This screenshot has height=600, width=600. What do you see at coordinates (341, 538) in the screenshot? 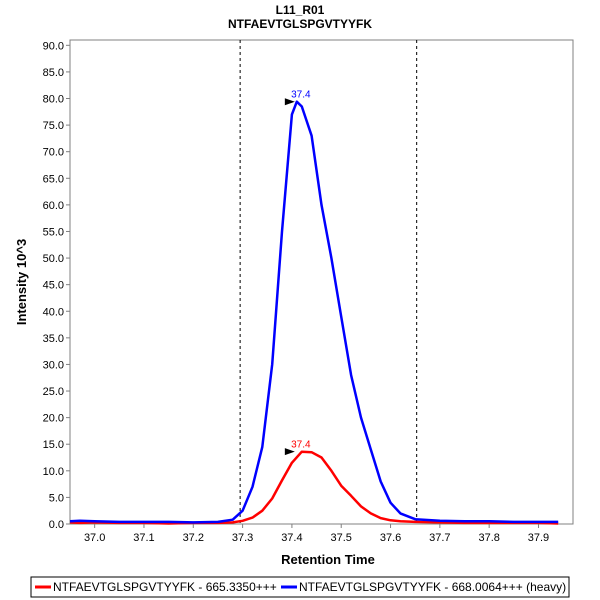
I see `x-tick-label: 37.5` at bounding box center [341, 538].